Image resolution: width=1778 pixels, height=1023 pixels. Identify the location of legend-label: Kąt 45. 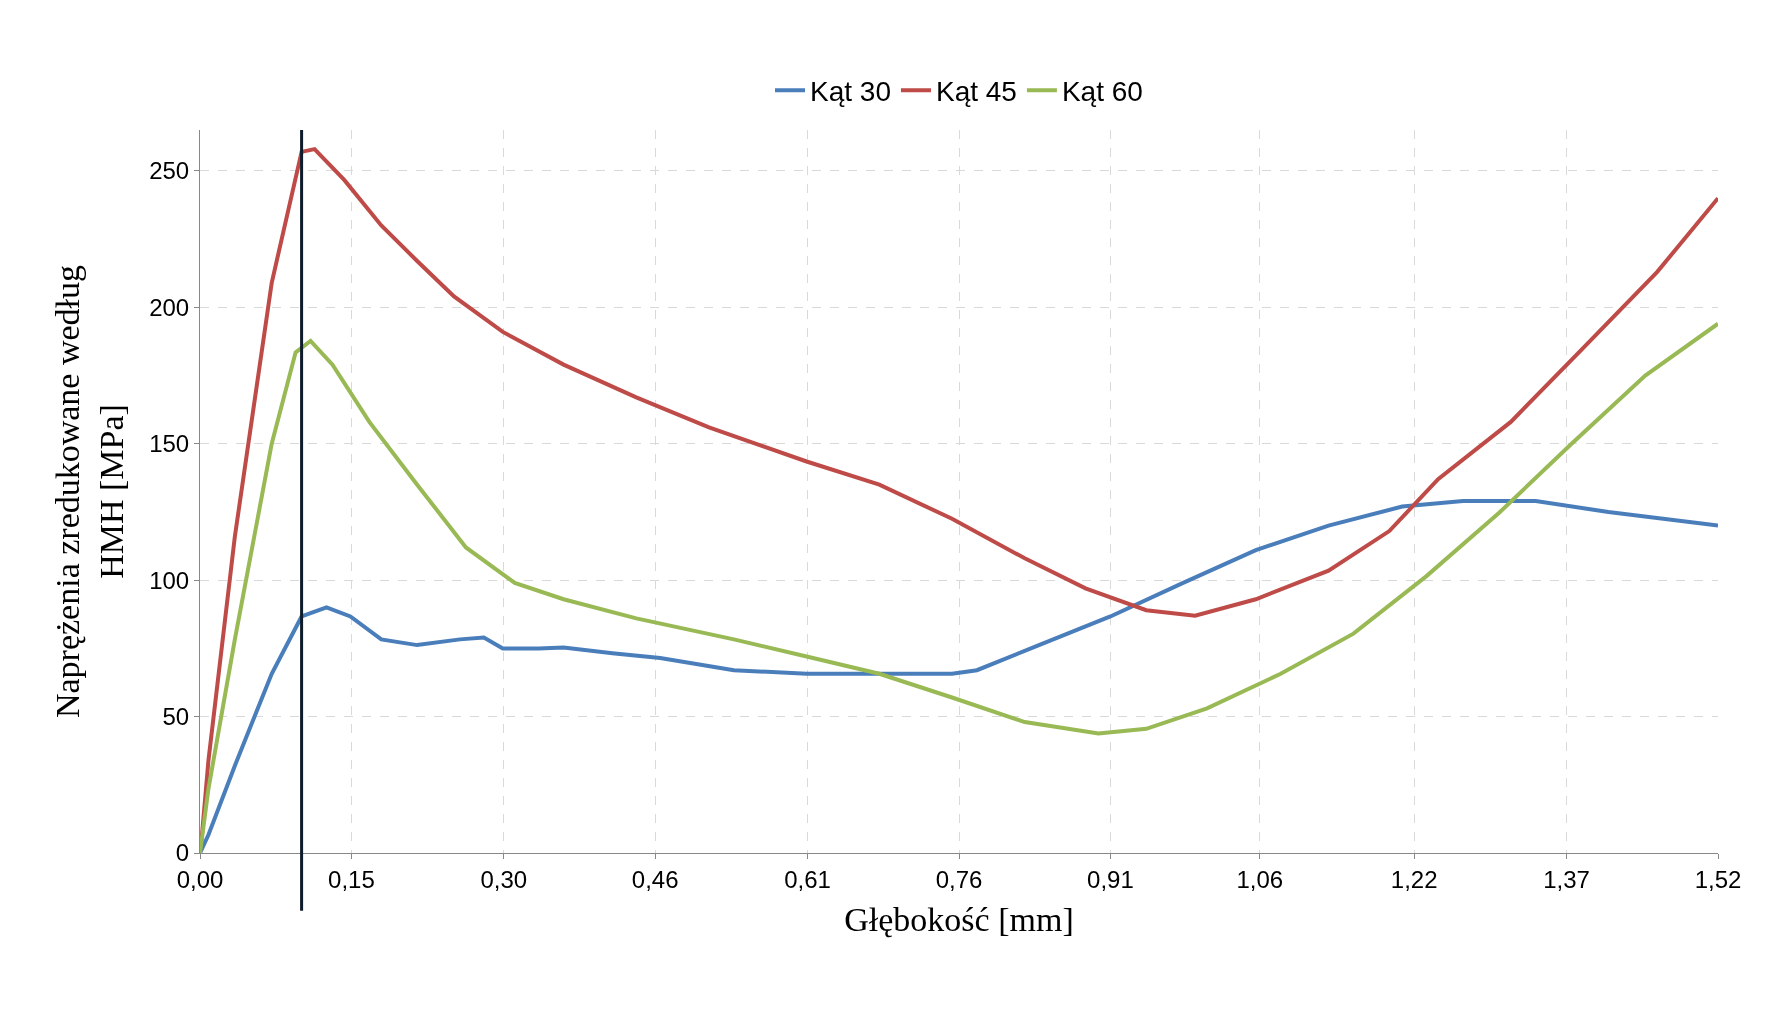
(976, 92).